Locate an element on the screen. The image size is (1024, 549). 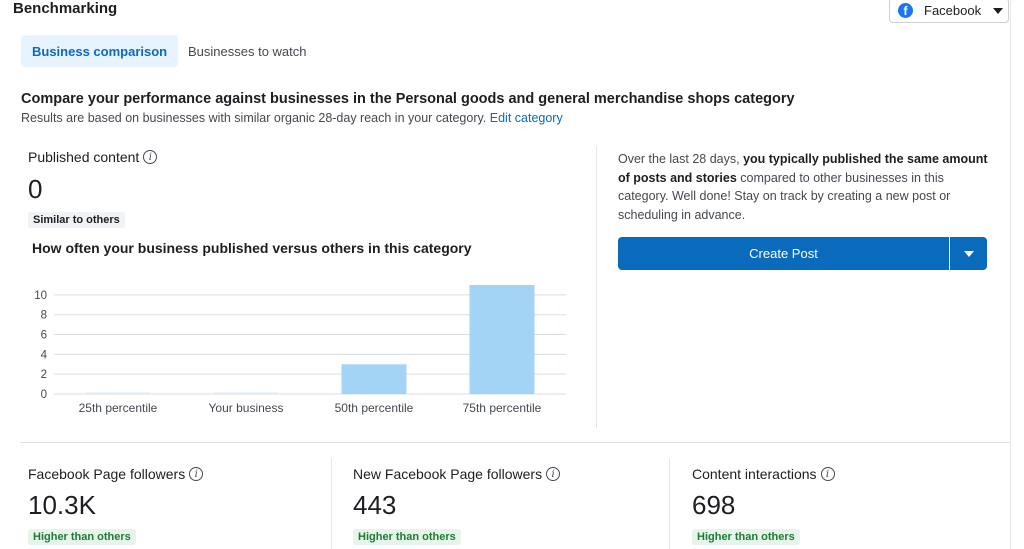
metric-value: 10.3K is located at coordinates (62, 505).